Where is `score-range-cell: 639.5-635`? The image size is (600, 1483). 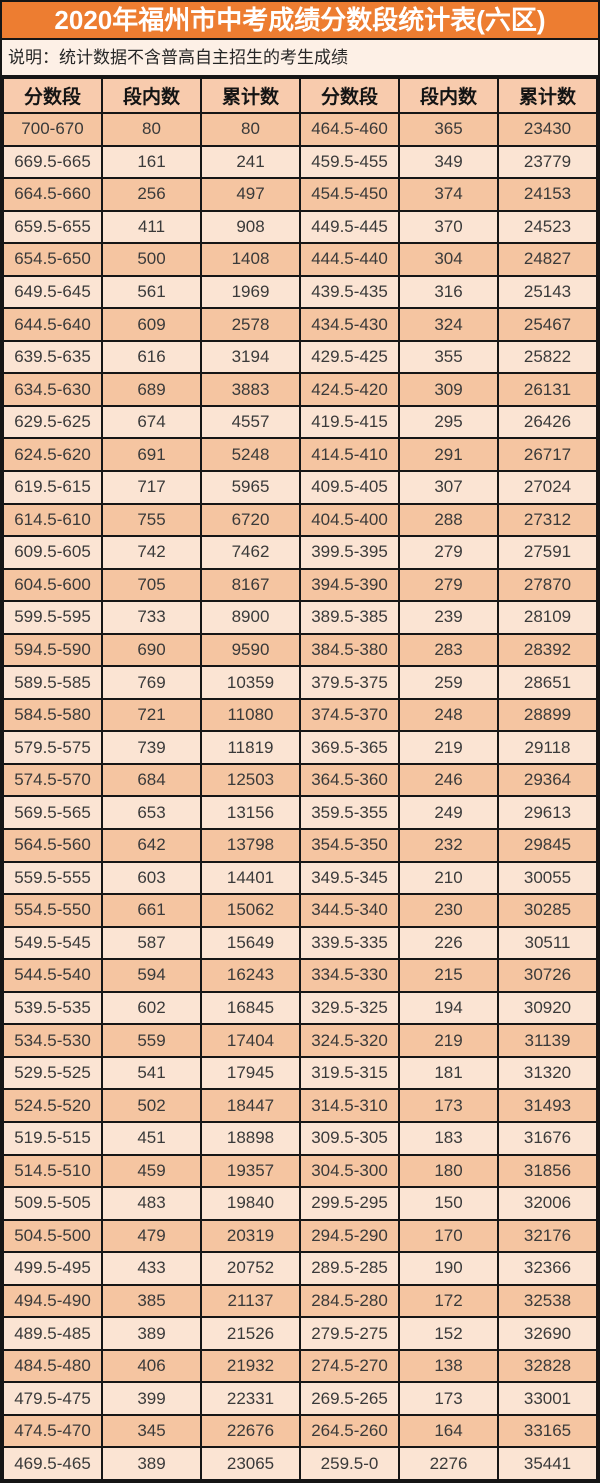 score-range-cell: 639.5-635 is located at coordinates (52, 357).